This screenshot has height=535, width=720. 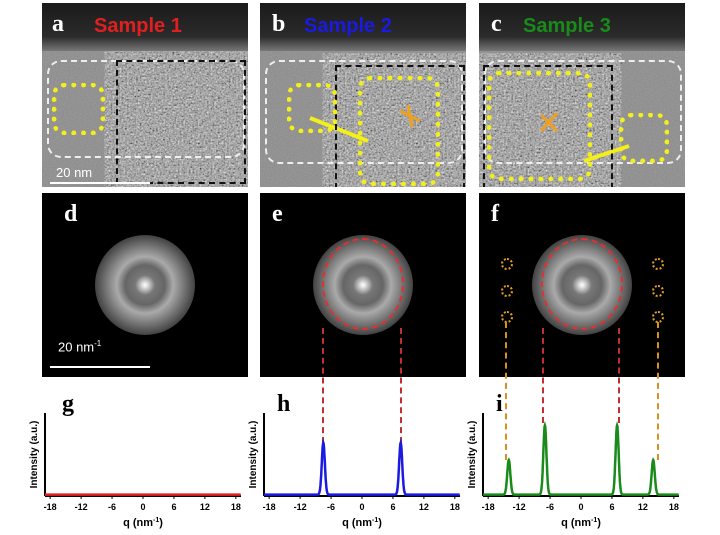 I want to click on fft-pattern-sample-2: e, so click(x=363, y=285).